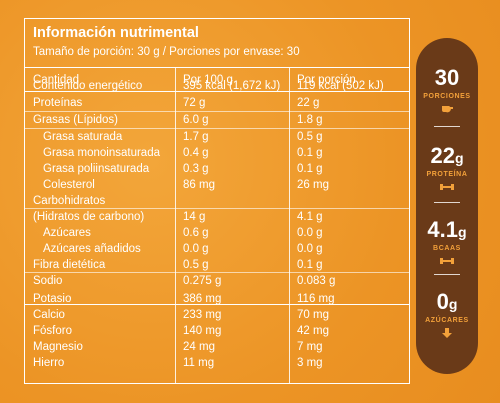  I want to click on nutrient-label: Fósforo, so click(52, 331).